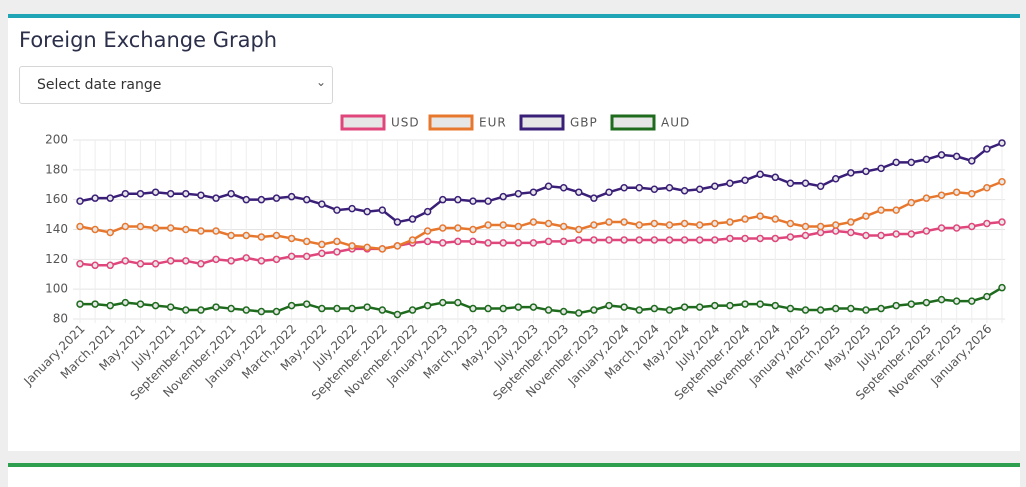 This screenshot has height=487, width=1026. What do you see at coordinates (584, 123) in the screenshot?
I see `legend-label: GBP` at bounding box center [584, 123].